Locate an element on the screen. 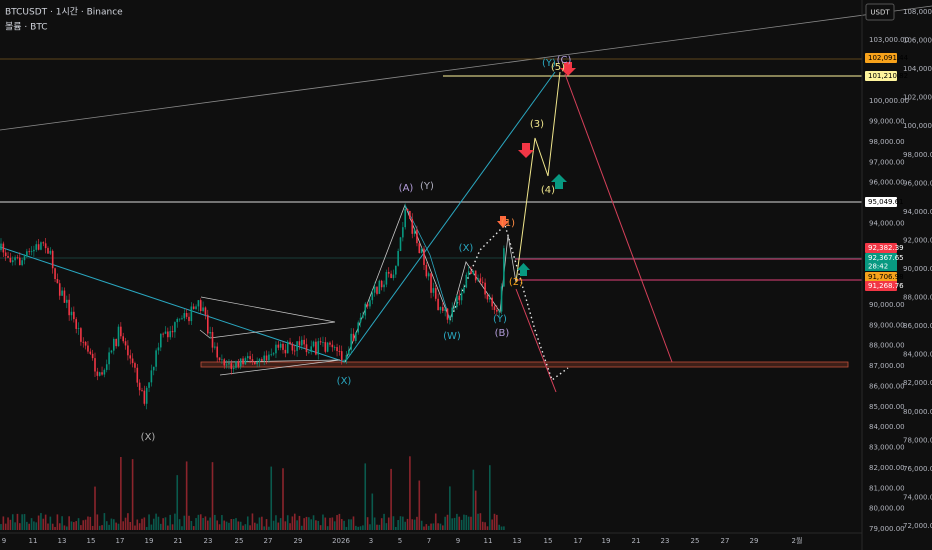  price-tag-label: 95,049.61 is located at coordinates (886, 202).